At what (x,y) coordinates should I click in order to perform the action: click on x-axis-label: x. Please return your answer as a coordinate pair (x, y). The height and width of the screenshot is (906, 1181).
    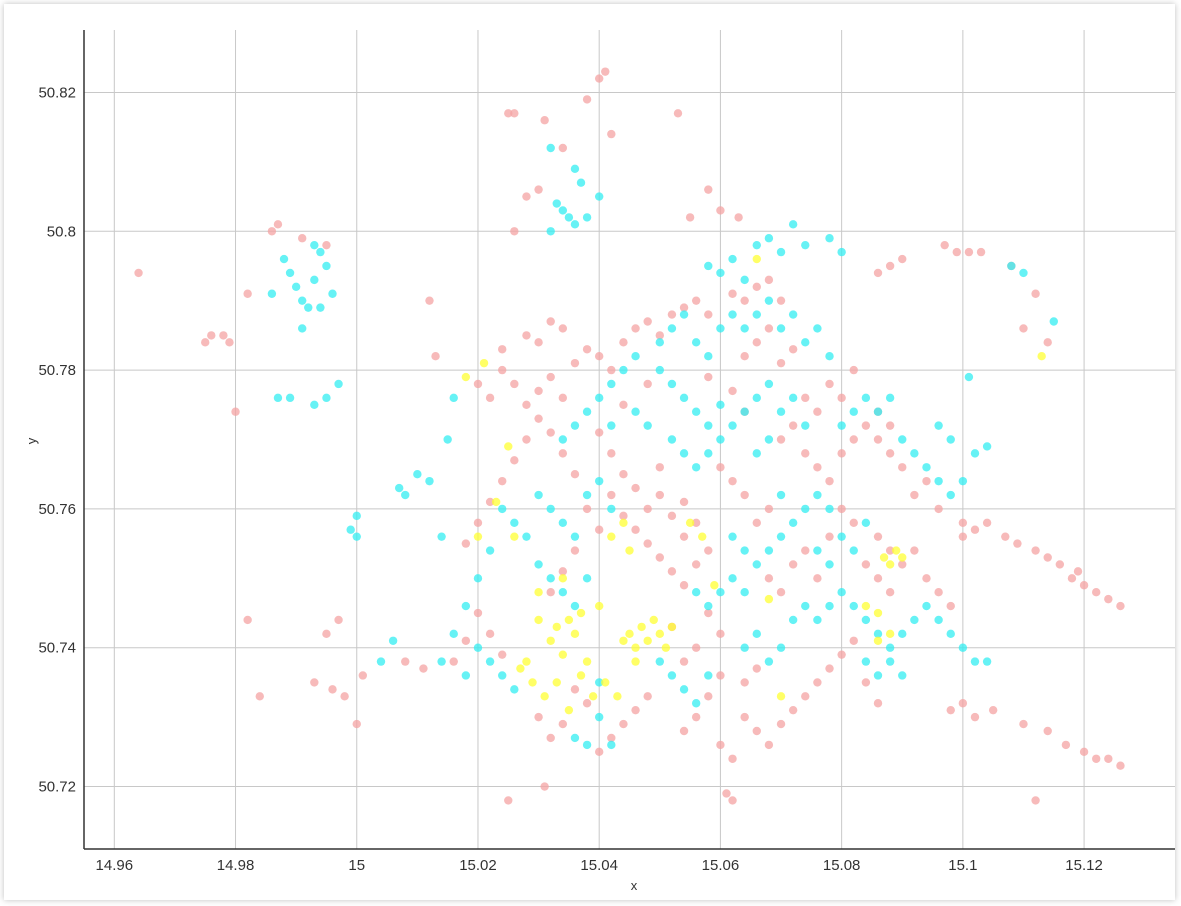
    Looking at the image, I should click on (634, 885).